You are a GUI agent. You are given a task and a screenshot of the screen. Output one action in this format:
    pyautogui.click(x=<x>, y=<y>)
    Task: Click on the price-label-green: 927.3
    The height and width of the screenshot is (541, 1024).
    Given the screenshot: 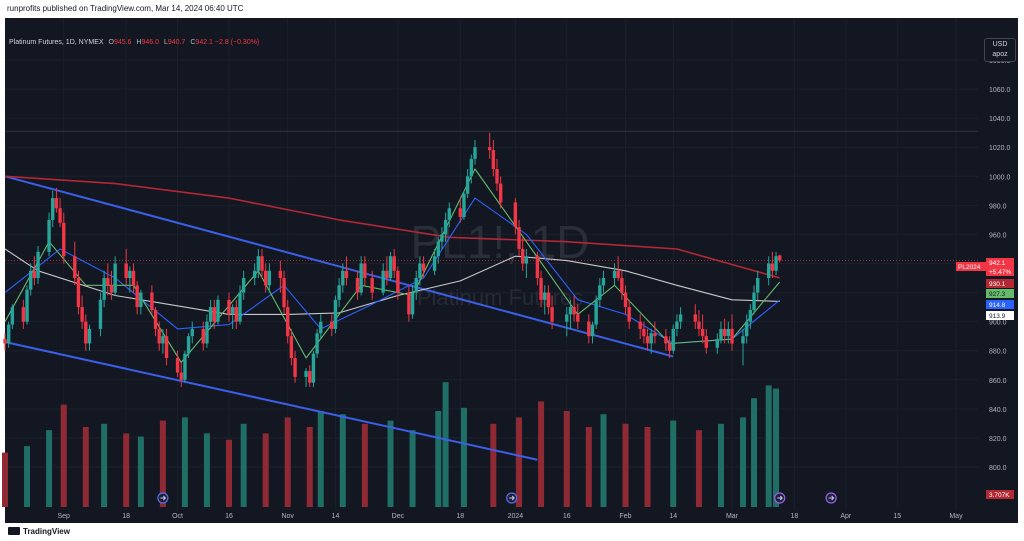 What is the action you would take?
    pyautogui.click(x=997, y=294)
    